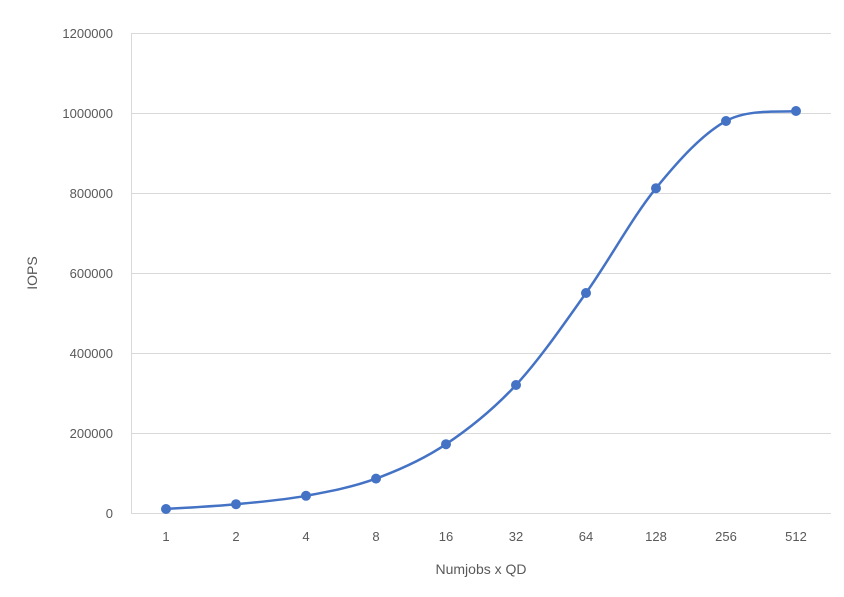  What do you see at coordinates (165, 536) in the screenshot?
I see `x-tick-label: 1` at bounding box center [165, 536].